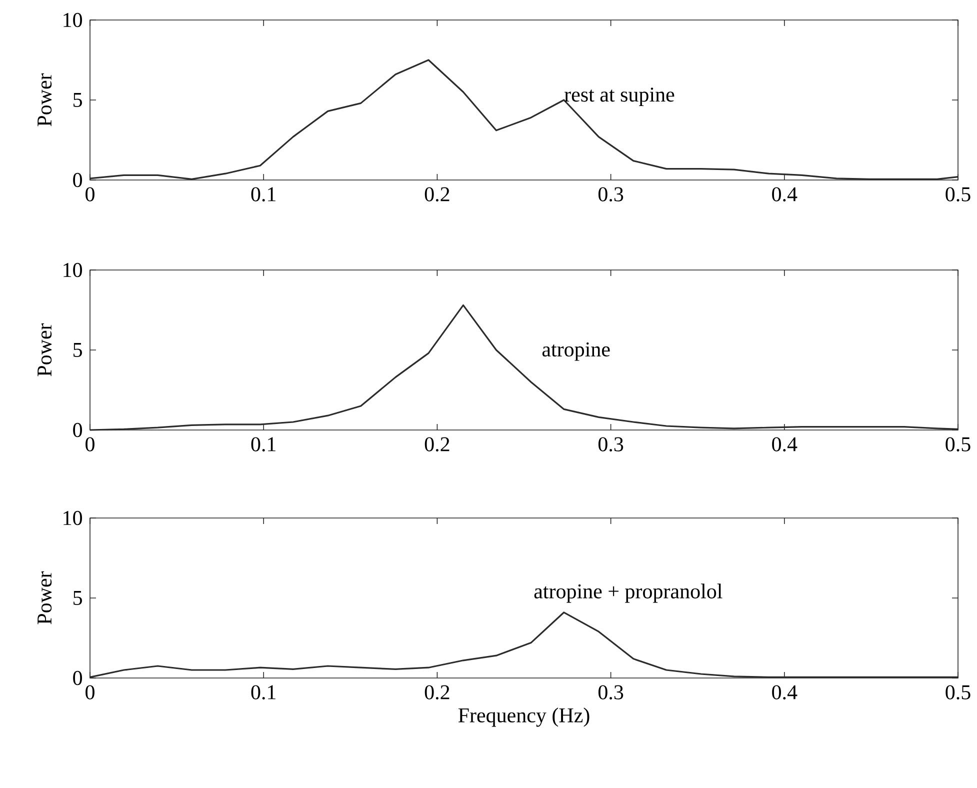 The height and width of the screenshot is (788, 977). I want to click on annotation: rest at supine, so click(619, 97).